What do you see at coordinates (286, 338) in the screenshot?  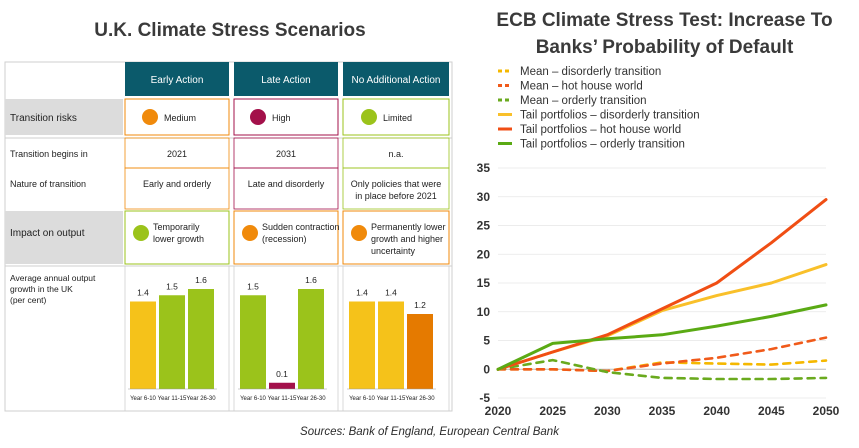 I see `cell-growth-late` at bounding box center [286, 338].